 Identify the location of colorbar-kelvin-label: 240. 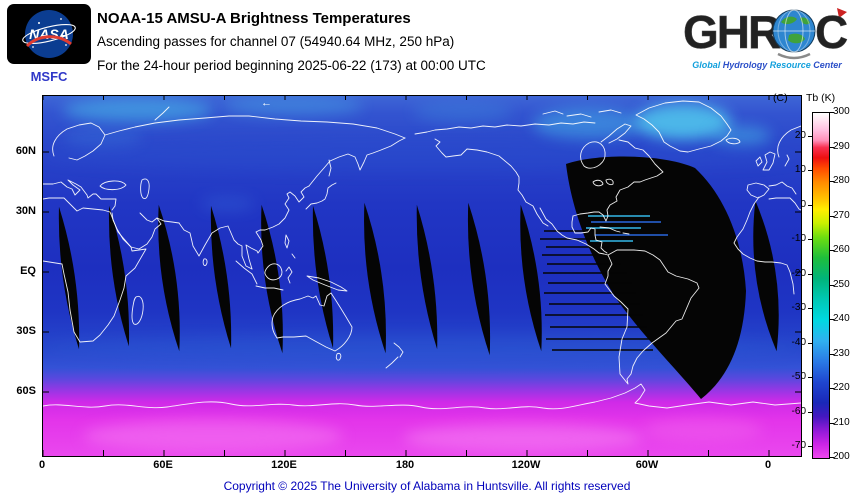
(841, 318).